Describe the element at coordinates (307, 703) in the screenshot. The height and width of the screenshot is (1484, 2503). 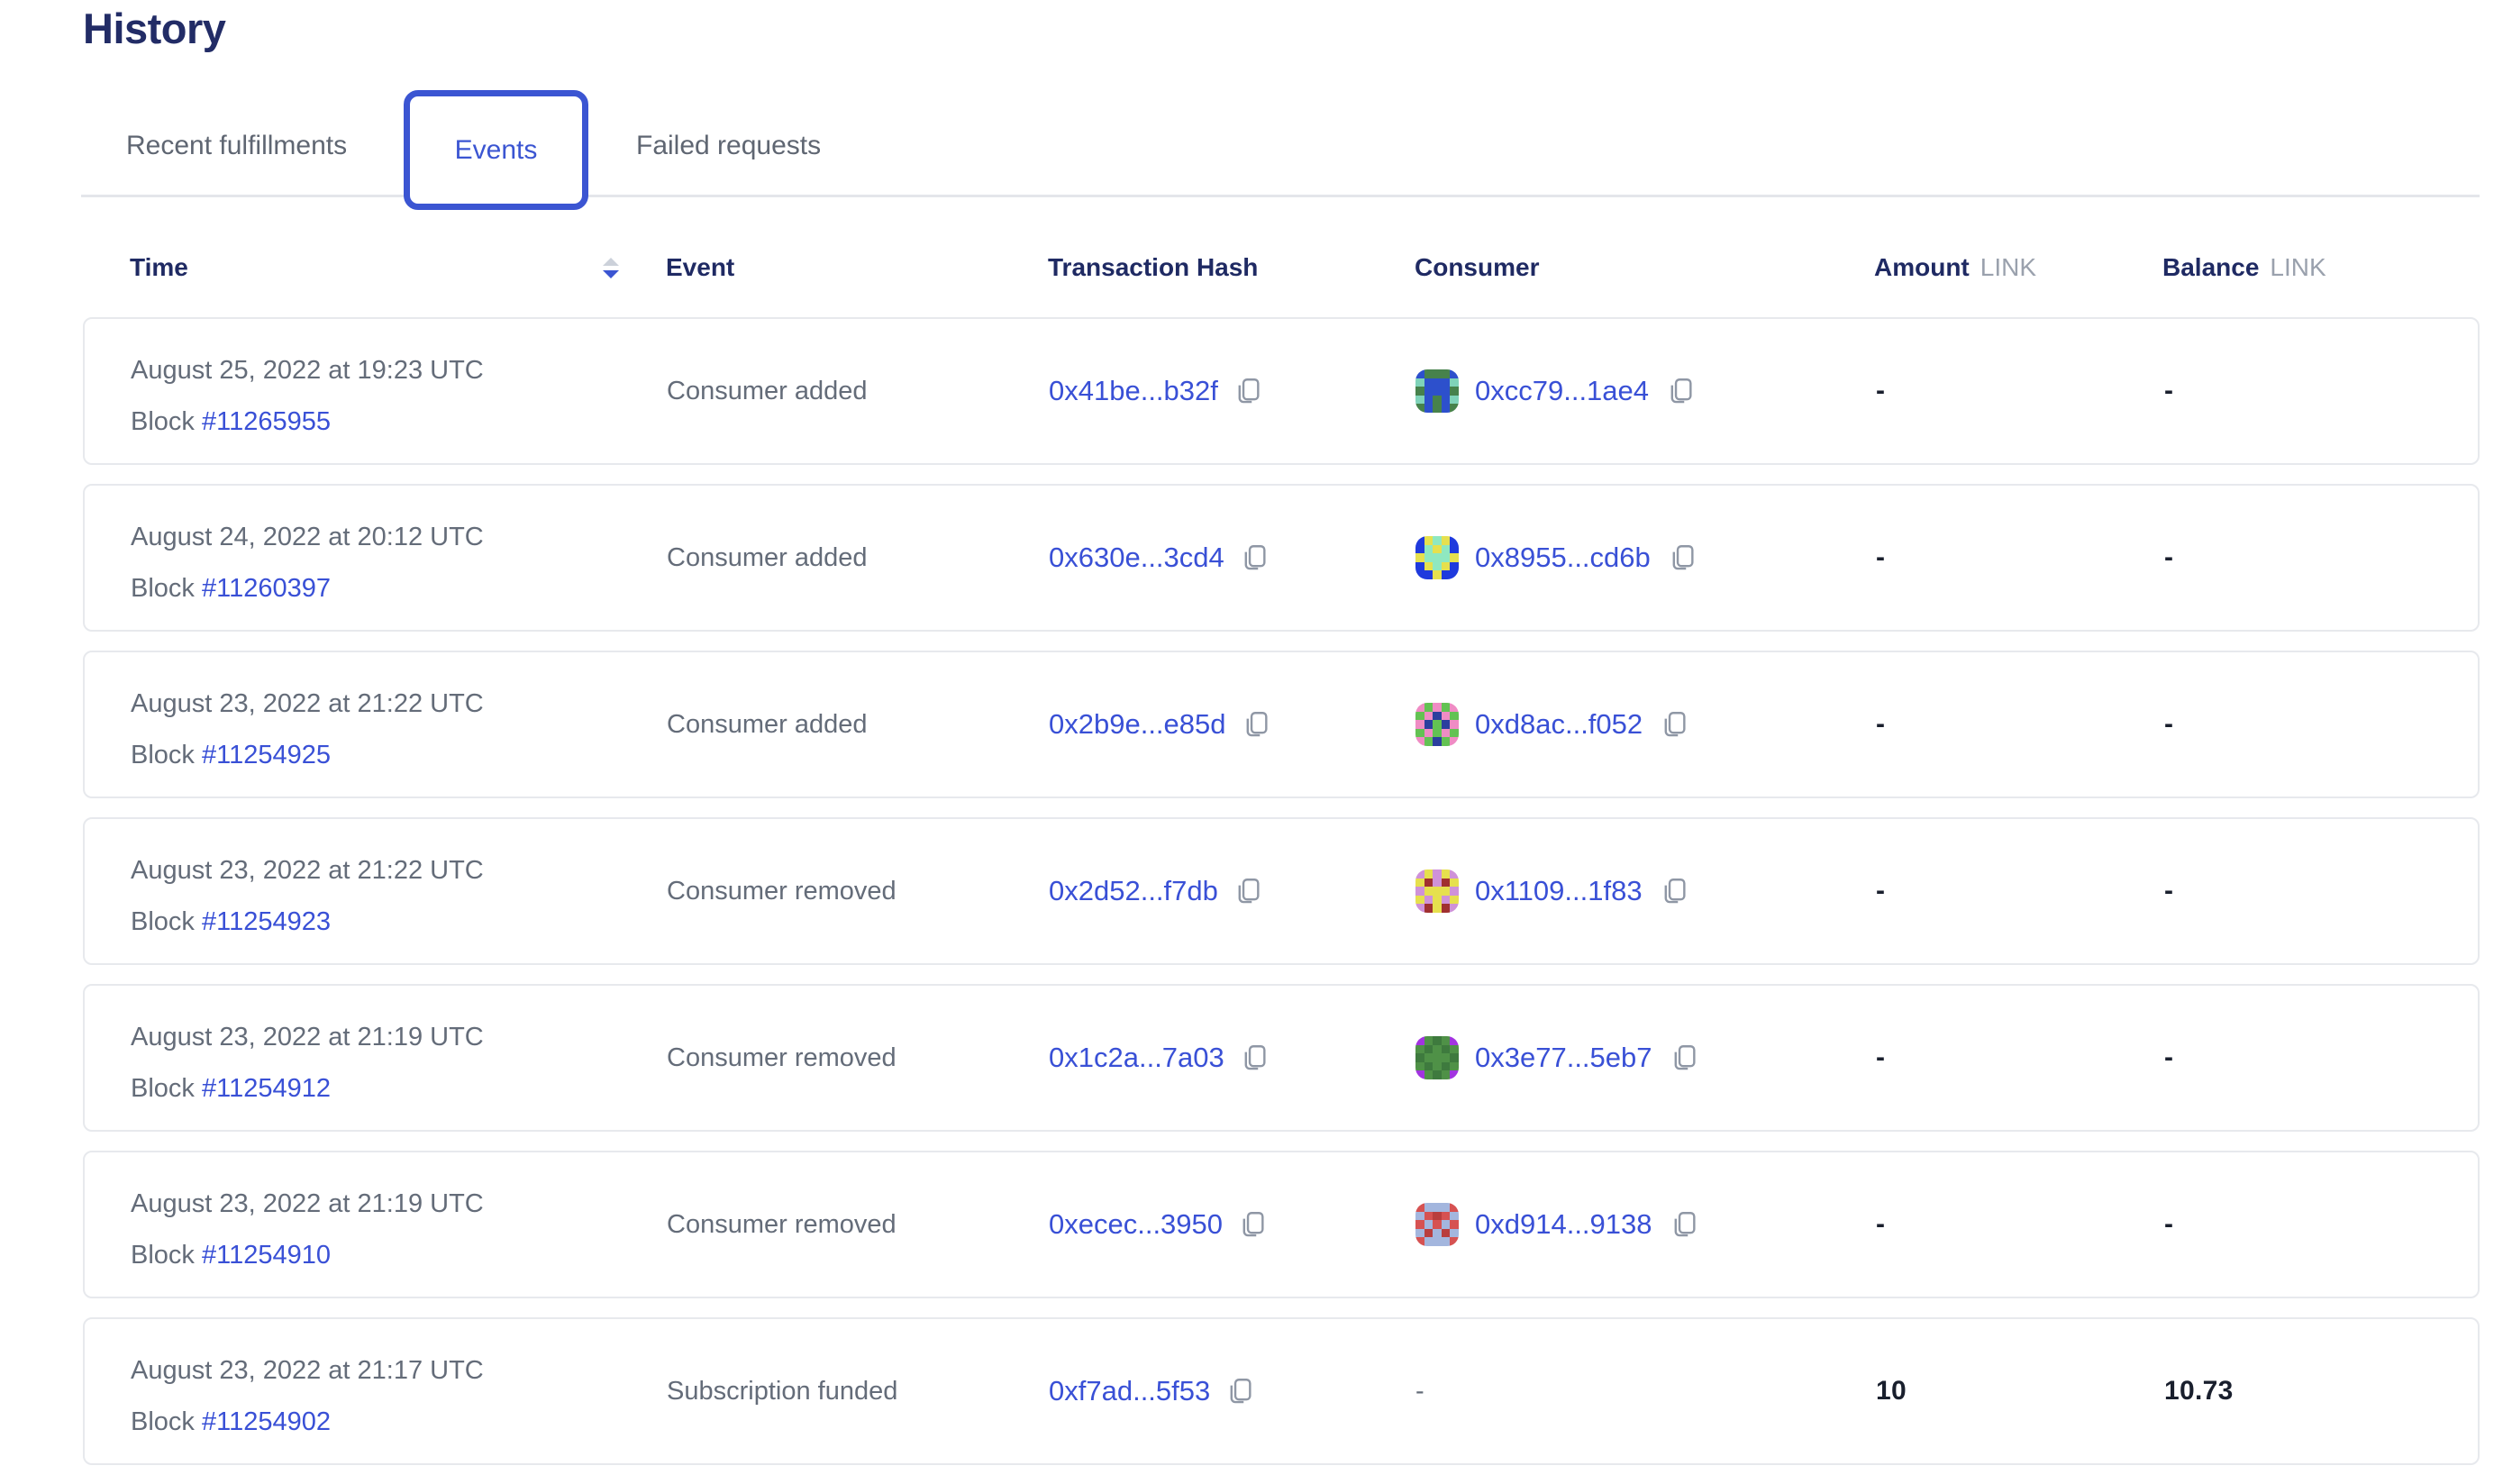
I see `event-timestamp: August 23, 2022 at 21:22 UTC` at that location.